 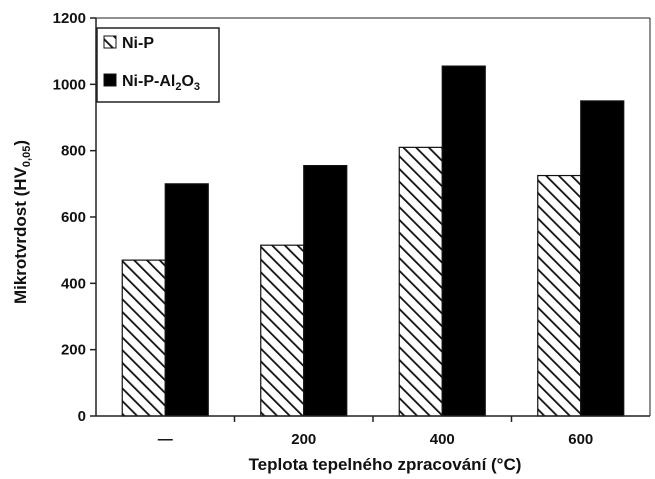 What do you see at coordinates (22, 222) in the screenshot?
I see `y-axis-title: Mikrotvrdost (HV0,05)` at bounding box center [22, 222].